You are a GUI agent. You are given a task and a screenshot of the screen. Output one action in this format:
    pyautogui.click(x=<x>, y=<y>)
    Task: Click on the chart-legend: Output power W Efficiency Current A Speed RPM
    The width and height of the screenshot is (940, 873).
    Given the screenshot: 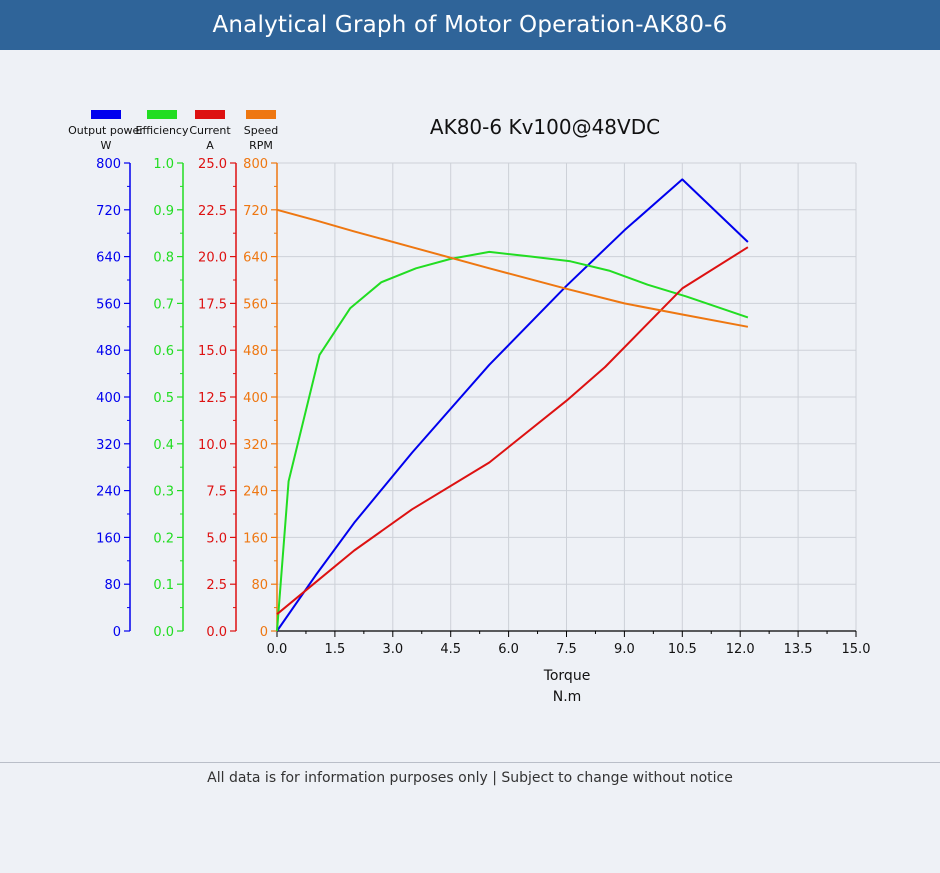 What is the action you would take?
    pyautogui.click(x=173, y=131)
    